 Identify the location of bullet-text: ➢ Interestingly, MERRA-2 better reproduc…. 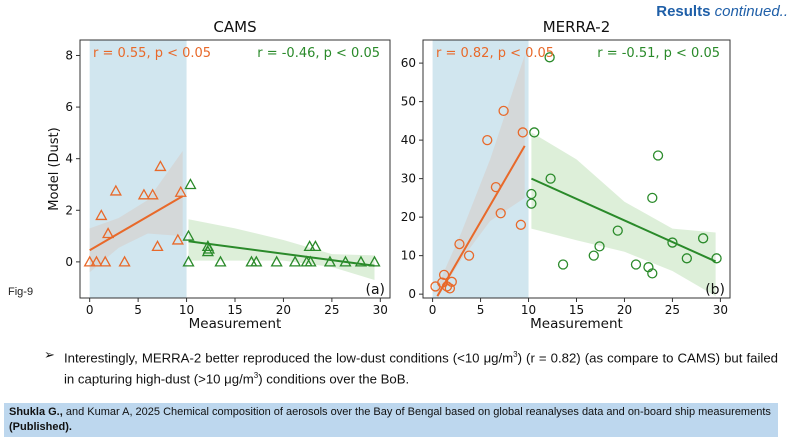
(411, 367).